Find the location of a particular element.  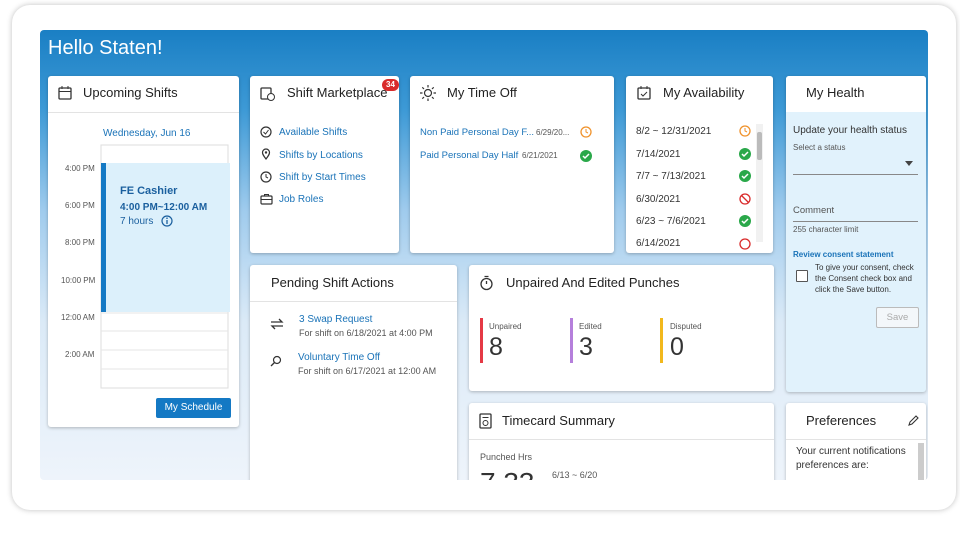

save-button: Save is located at coordinates (897, 317).